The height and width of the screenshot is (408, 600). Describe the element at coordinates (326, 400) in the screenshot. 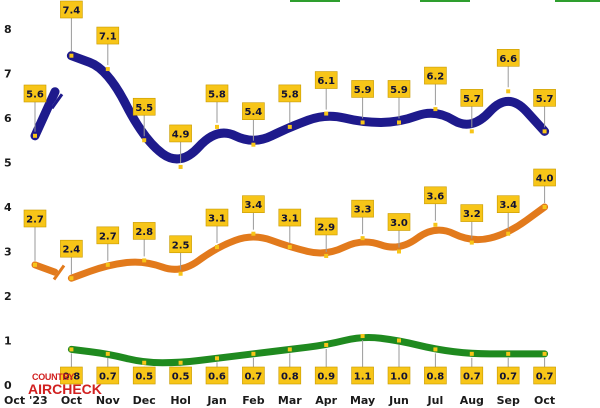

I see `x-tick-label: Apr` at that location.